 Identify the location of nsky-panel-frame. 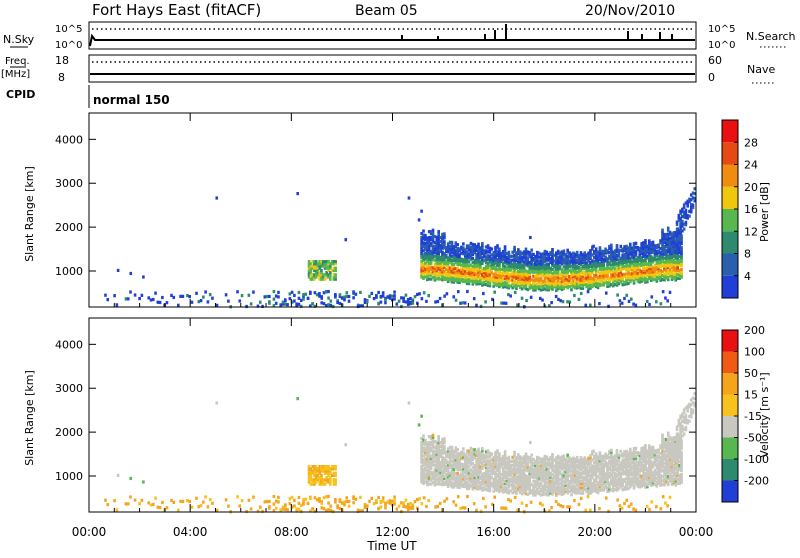
(392, 35).